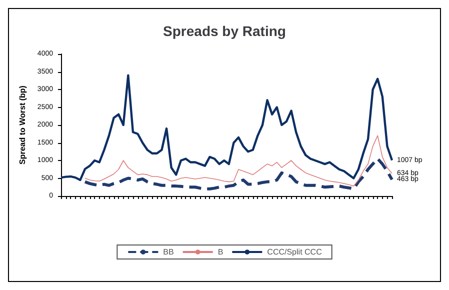  I want to click on legend-label: B, so click(221, 252).